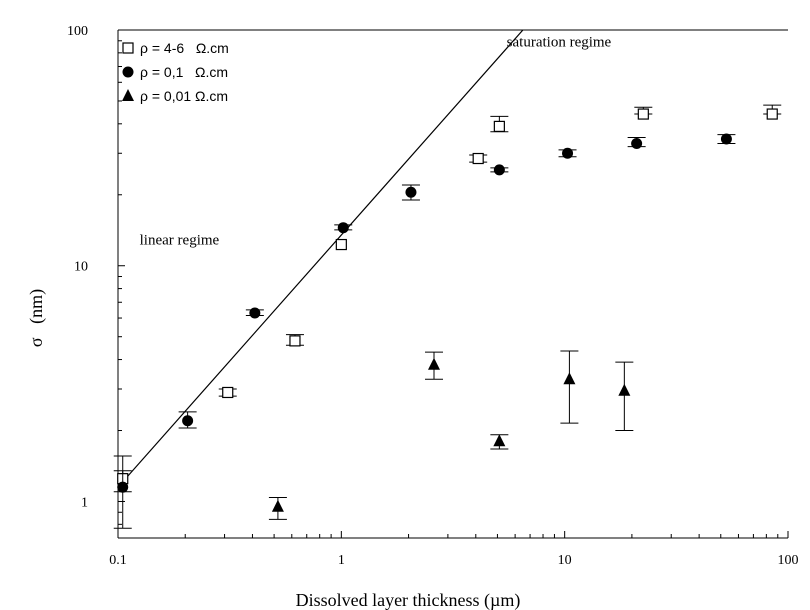  What do you see at coordinates (184, 48) in the screenshot?
I see `legend-label: ρ = 4-6 Ω.cm` at bounding box center [184, 48].